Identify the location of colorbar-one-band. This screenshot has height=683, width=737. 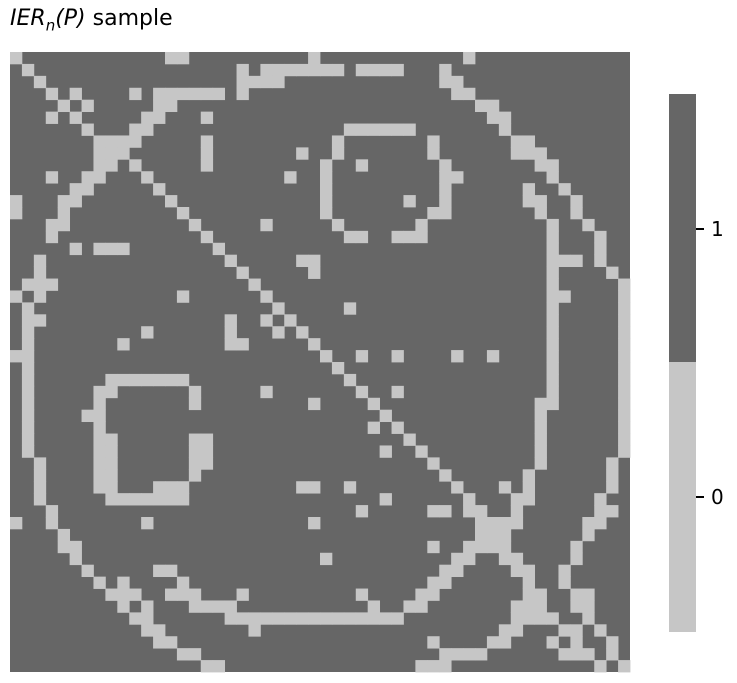
(682, 228).